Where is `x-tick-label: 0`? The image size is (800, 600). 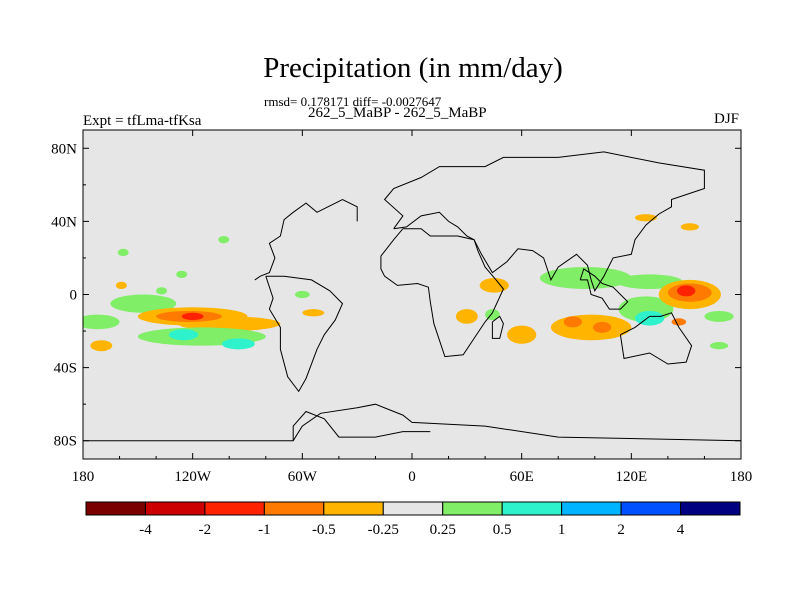
x-tick-label: 0 is located at coordinates (412, 477).